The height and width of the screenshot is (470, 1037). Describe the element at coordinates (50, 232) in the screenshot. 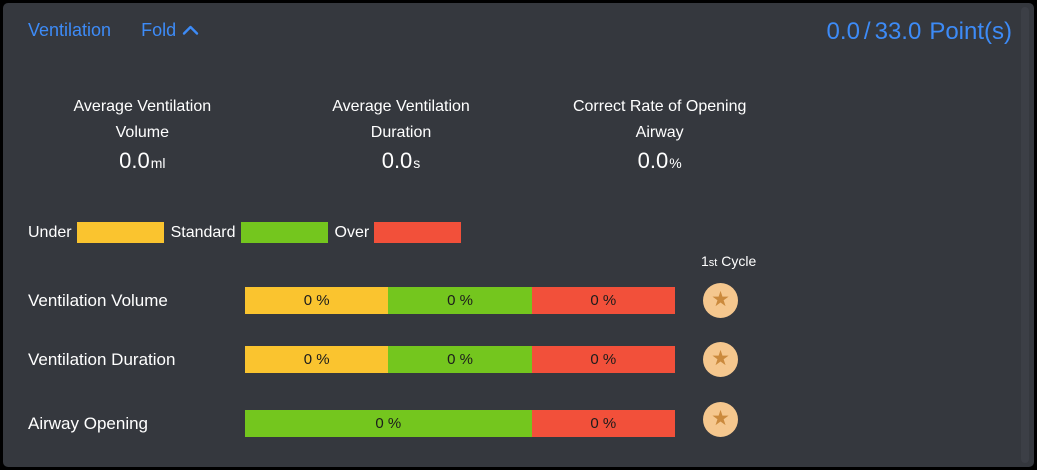

I see `legend-label-under: Under` at that location.